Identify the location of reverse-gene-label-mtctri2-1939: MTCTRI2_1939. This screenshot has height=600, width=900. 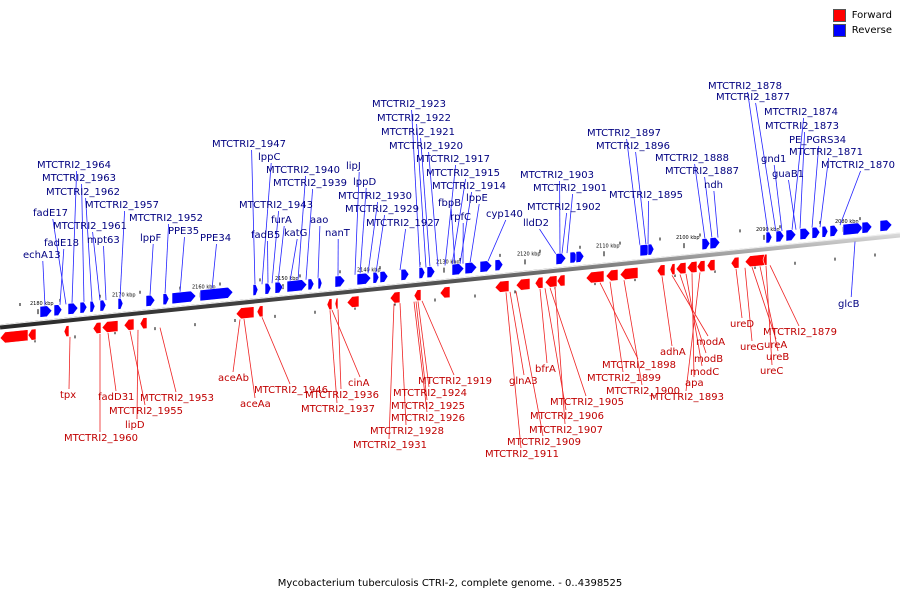
(310, 183).